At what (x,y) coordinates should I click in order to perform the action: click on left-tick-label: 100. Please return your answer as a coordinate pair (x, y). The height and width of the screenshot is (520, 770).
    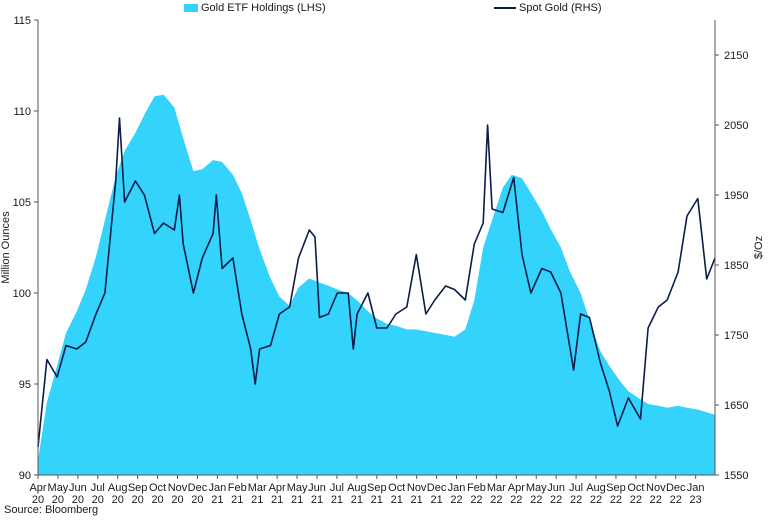
    Looking at the image, I should click on (22, 294).